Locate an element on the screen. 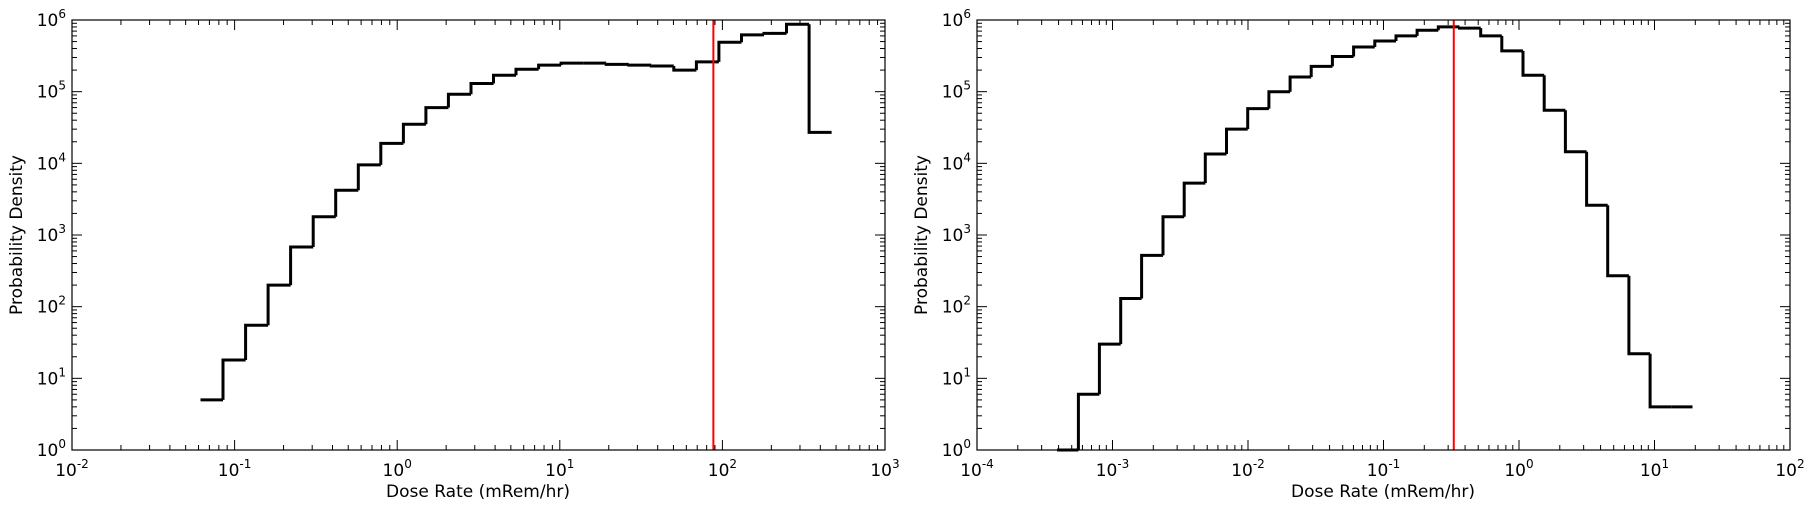 The height and width of the screenshot is (511, 1812). x-tick-label: 10⁻³ is located at coordinates (1113, 469).